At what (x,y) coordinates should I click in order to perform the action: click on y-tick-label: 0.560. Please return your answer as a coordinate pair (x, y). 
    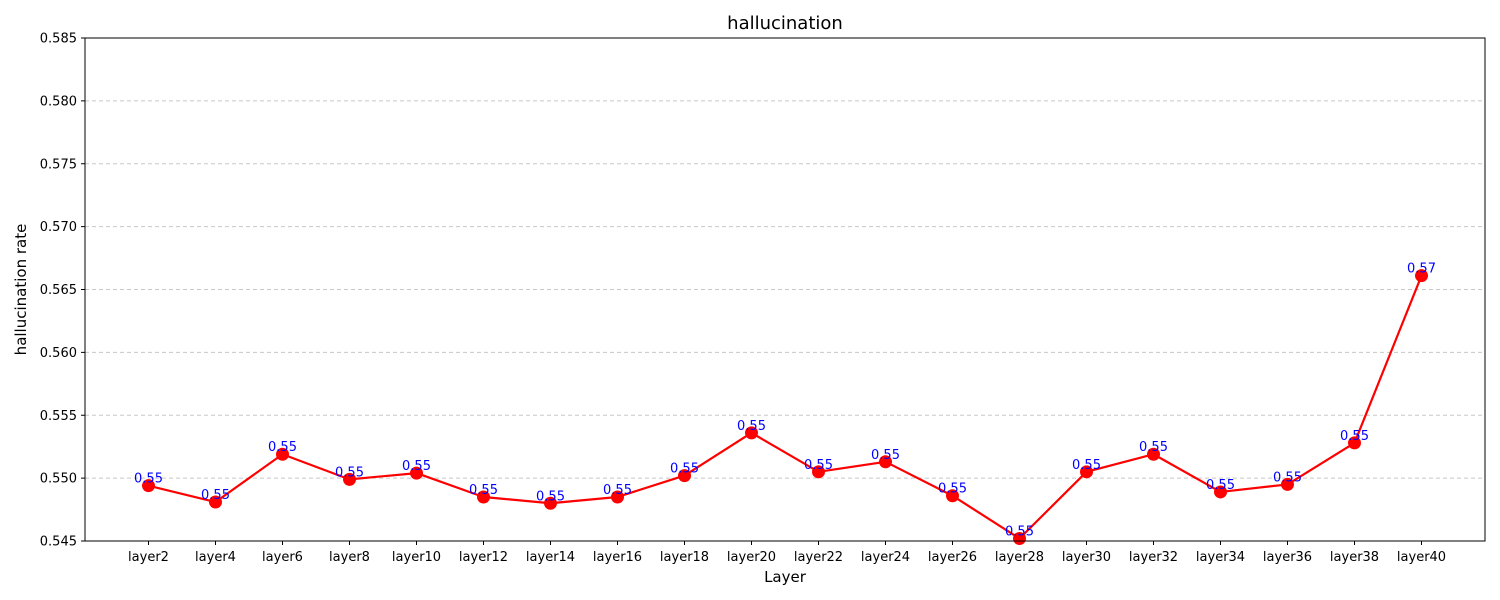
    Looking at the image, I should click on (58, 353).